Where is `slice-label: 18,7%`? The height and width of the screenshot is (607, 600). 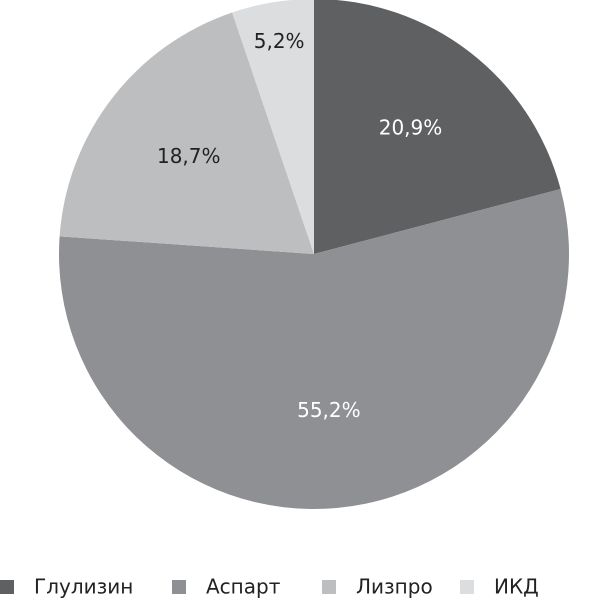 slice-label: 18,7% is located at coordinates (189, 156).